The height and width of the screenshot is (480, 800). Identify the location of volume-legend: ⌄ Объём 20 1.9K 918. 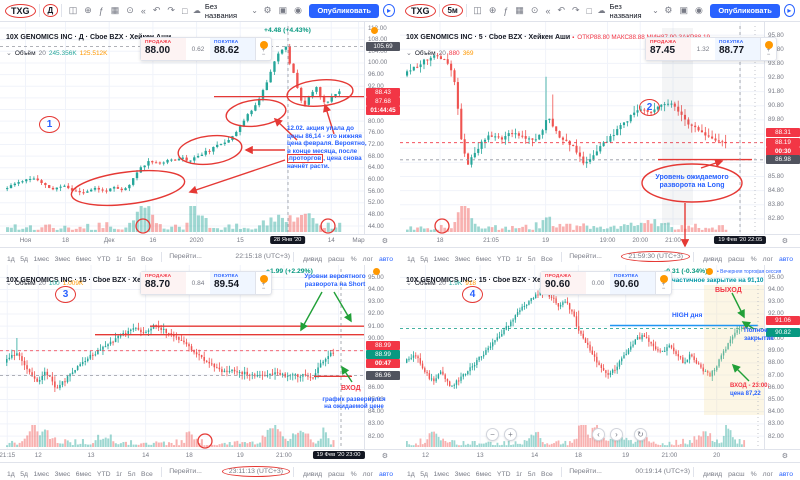
(441, 283).